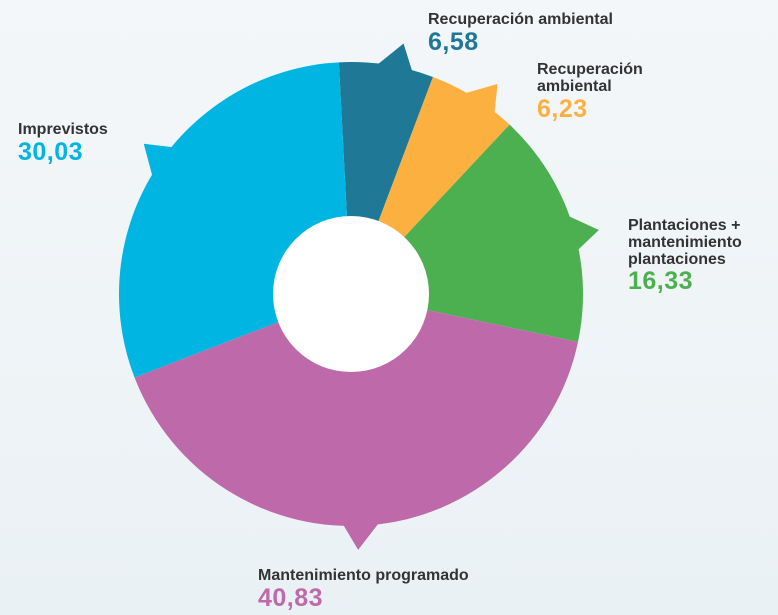 The image size is (778, 615). Describe the element at coordinates (351, 294) in the screenshot. I see `donut-hole` at that location.